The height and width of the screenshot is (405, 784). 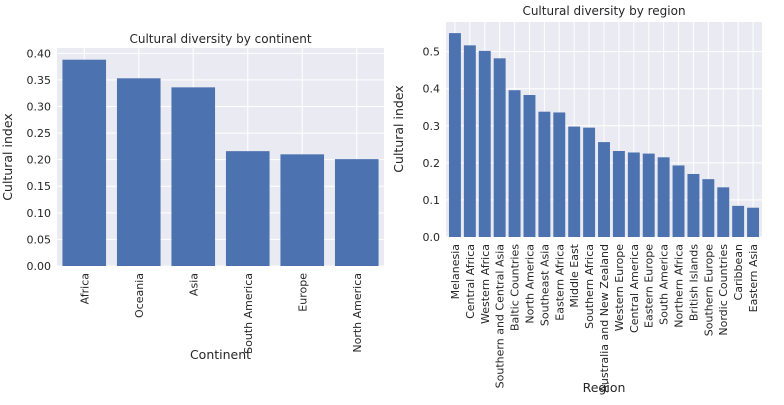 What do you see at coordinates (39, 80) in the screenshot?
I see `y-tick-label: 0.35` at bounding box center [39, 80].